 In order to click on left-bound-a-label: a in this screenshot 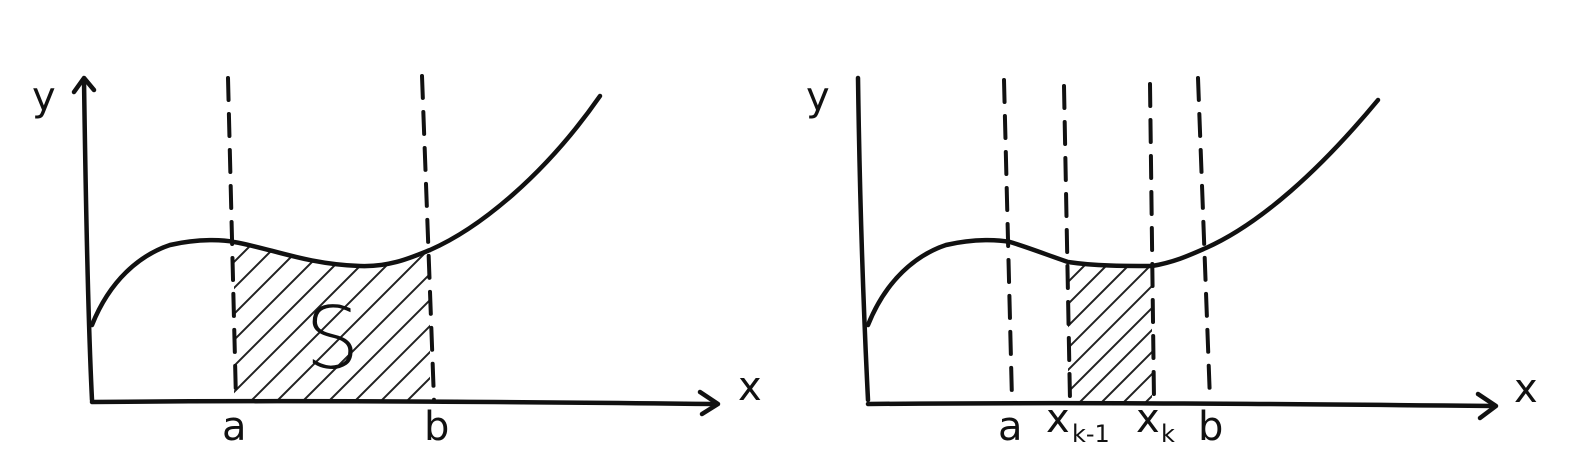, I will do `click(234, 427)`.